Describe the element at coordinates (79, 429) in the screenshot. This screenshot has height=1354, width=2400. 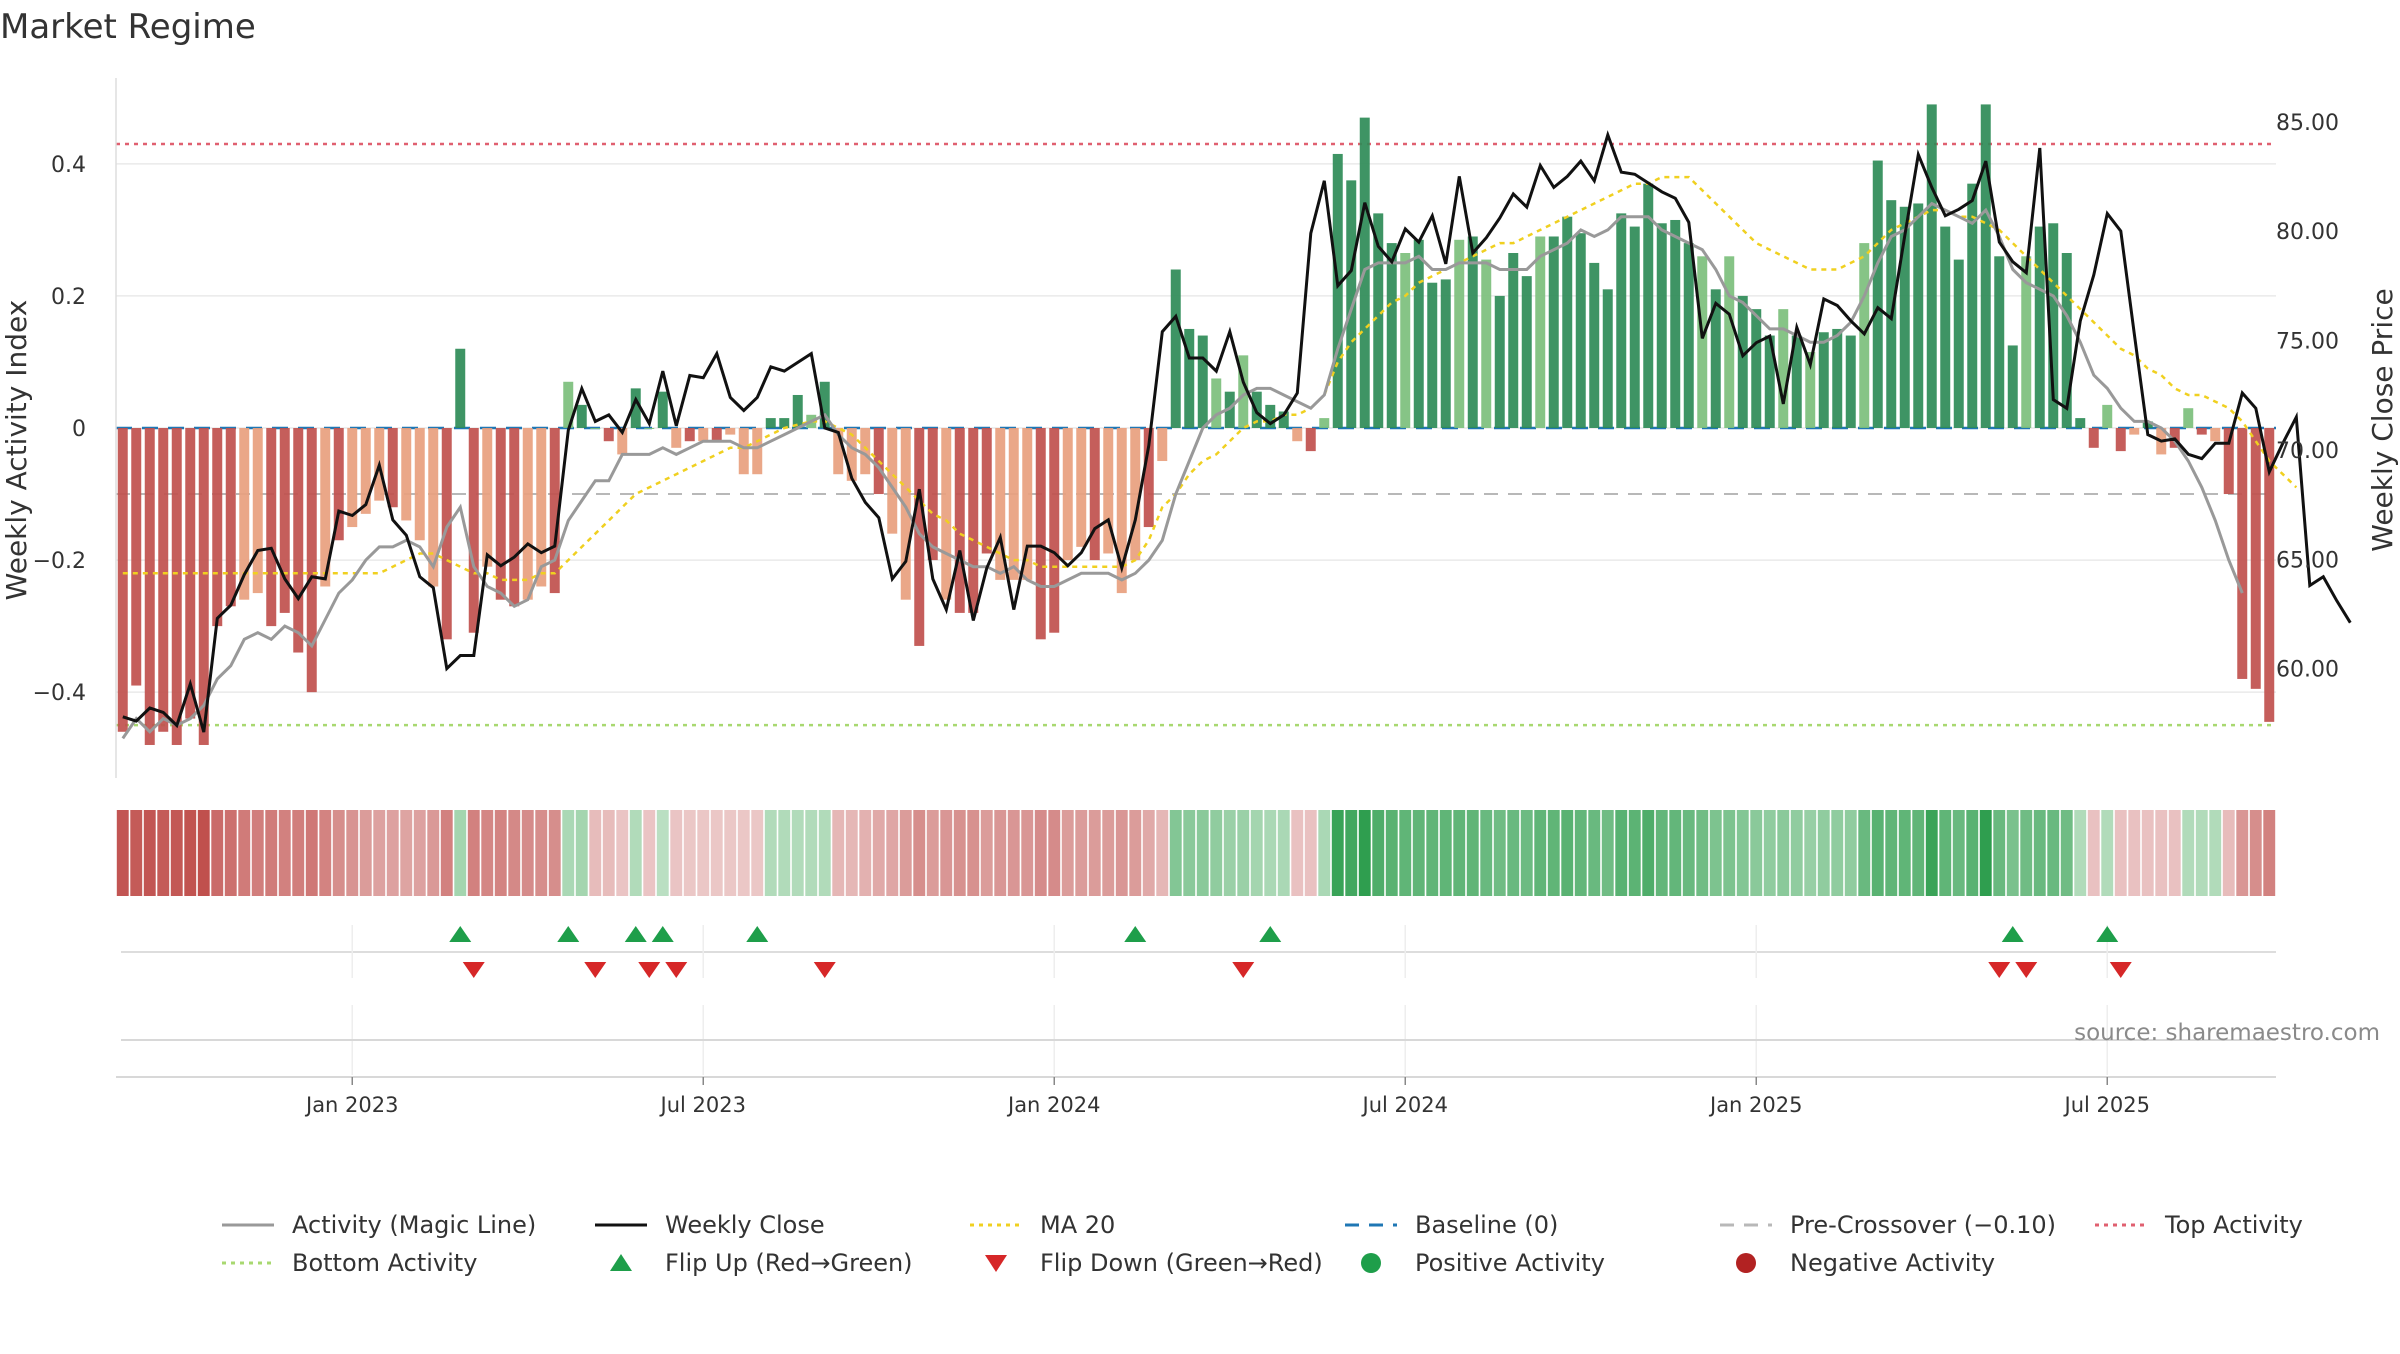
I see `y-tick-label: 0` at that location.